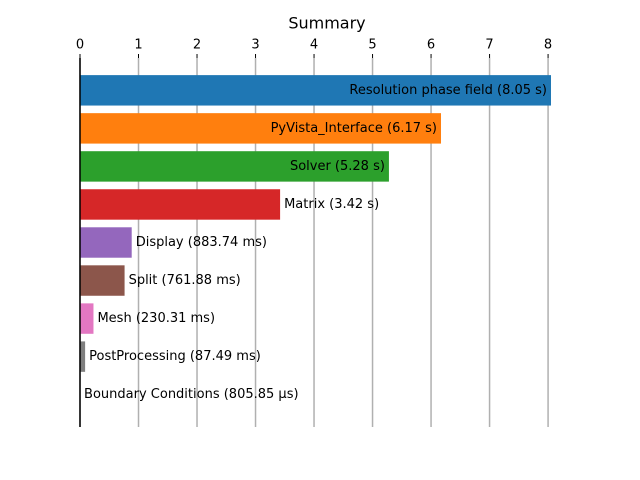 The height and width of the screenshot is (480, 640). Describe the element at coordinates (337, 166) in the screenshot. I see `bar-label: Solver (5.28 s)` at that location.